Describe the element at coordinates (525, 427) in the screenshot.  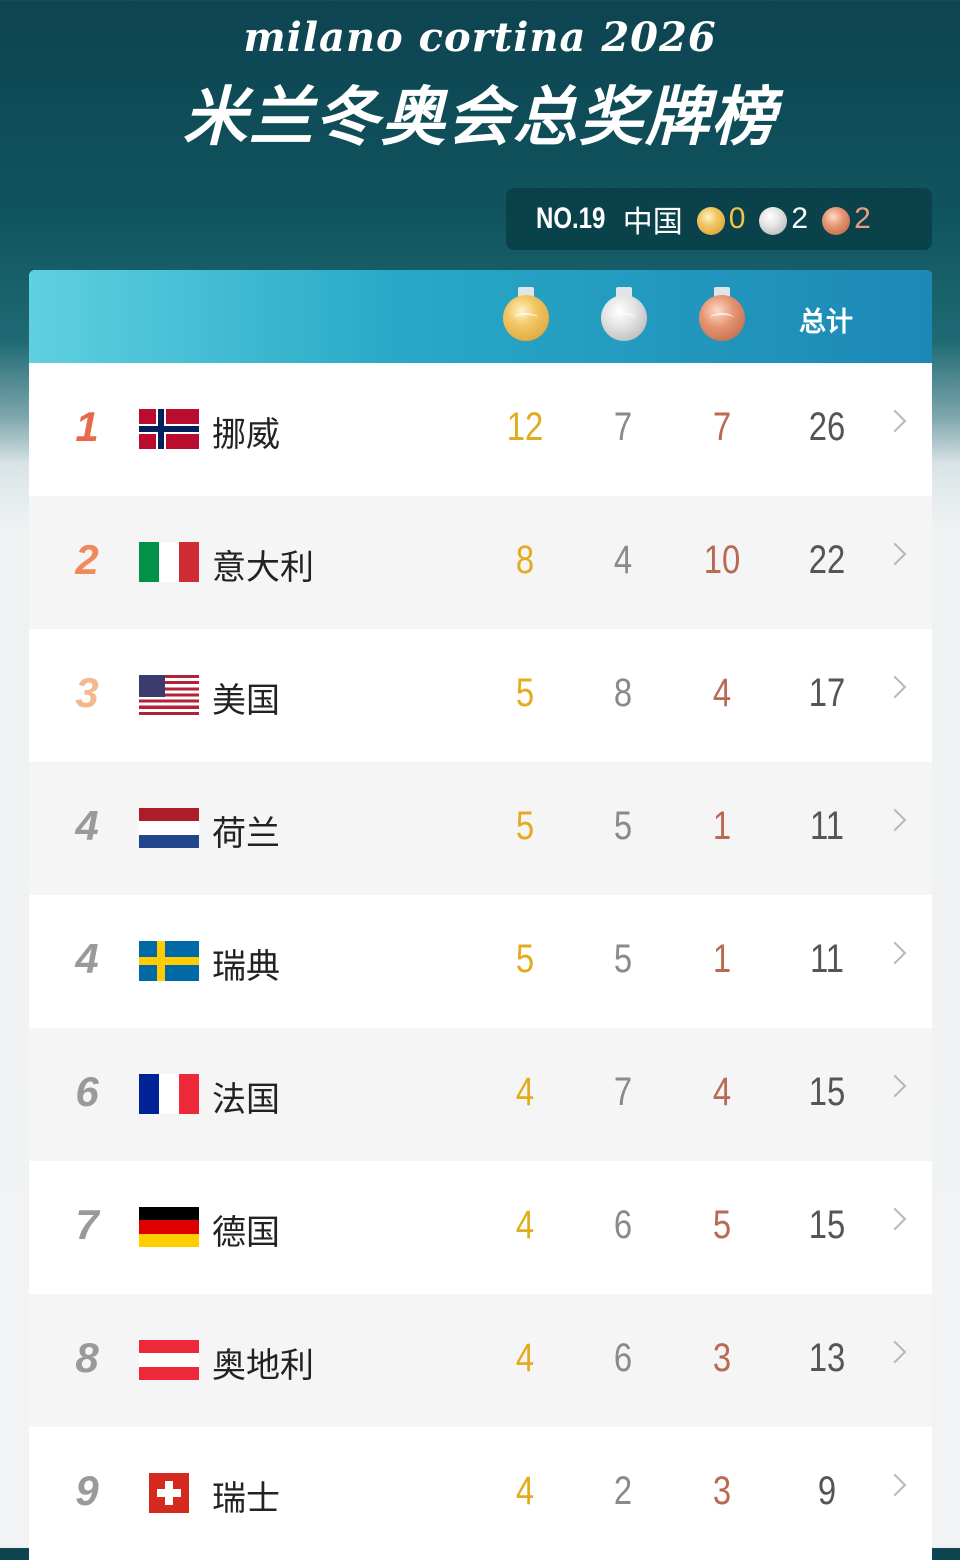
I see `gold-count: 12` at that location.